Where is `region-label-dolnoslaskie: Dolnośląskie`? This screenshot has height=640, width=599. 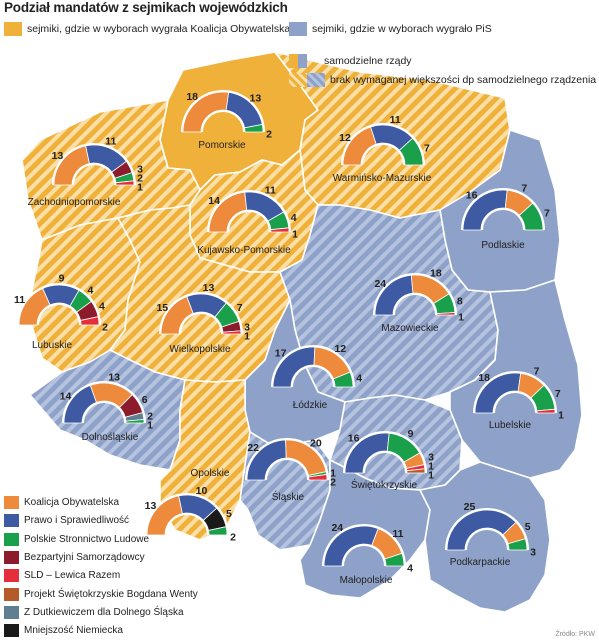
region-label-dolnoslaskie: Dolnośląskie is located at coordinates (110, 437).